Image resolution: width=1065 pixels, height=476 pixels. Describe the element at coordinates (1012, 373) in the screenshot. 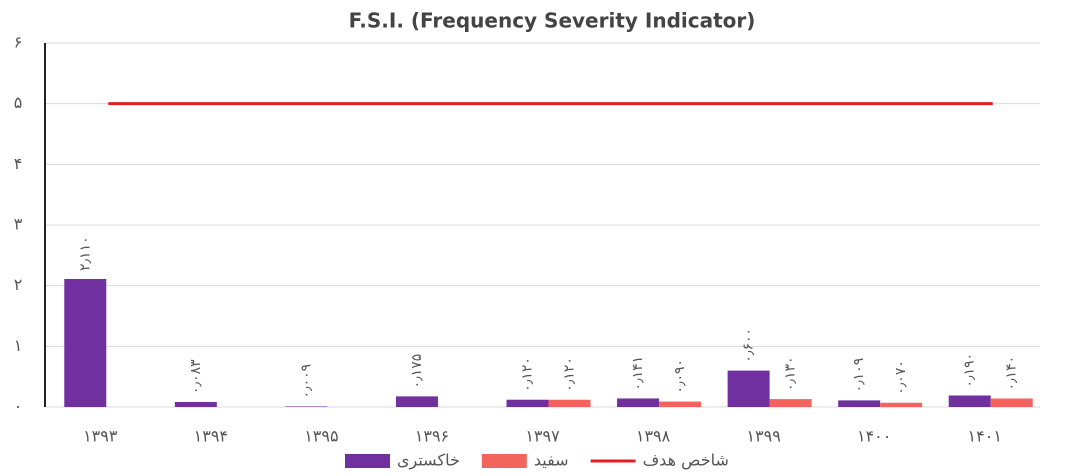

I see `data-label: ۰٫۱۴۰` at that location.